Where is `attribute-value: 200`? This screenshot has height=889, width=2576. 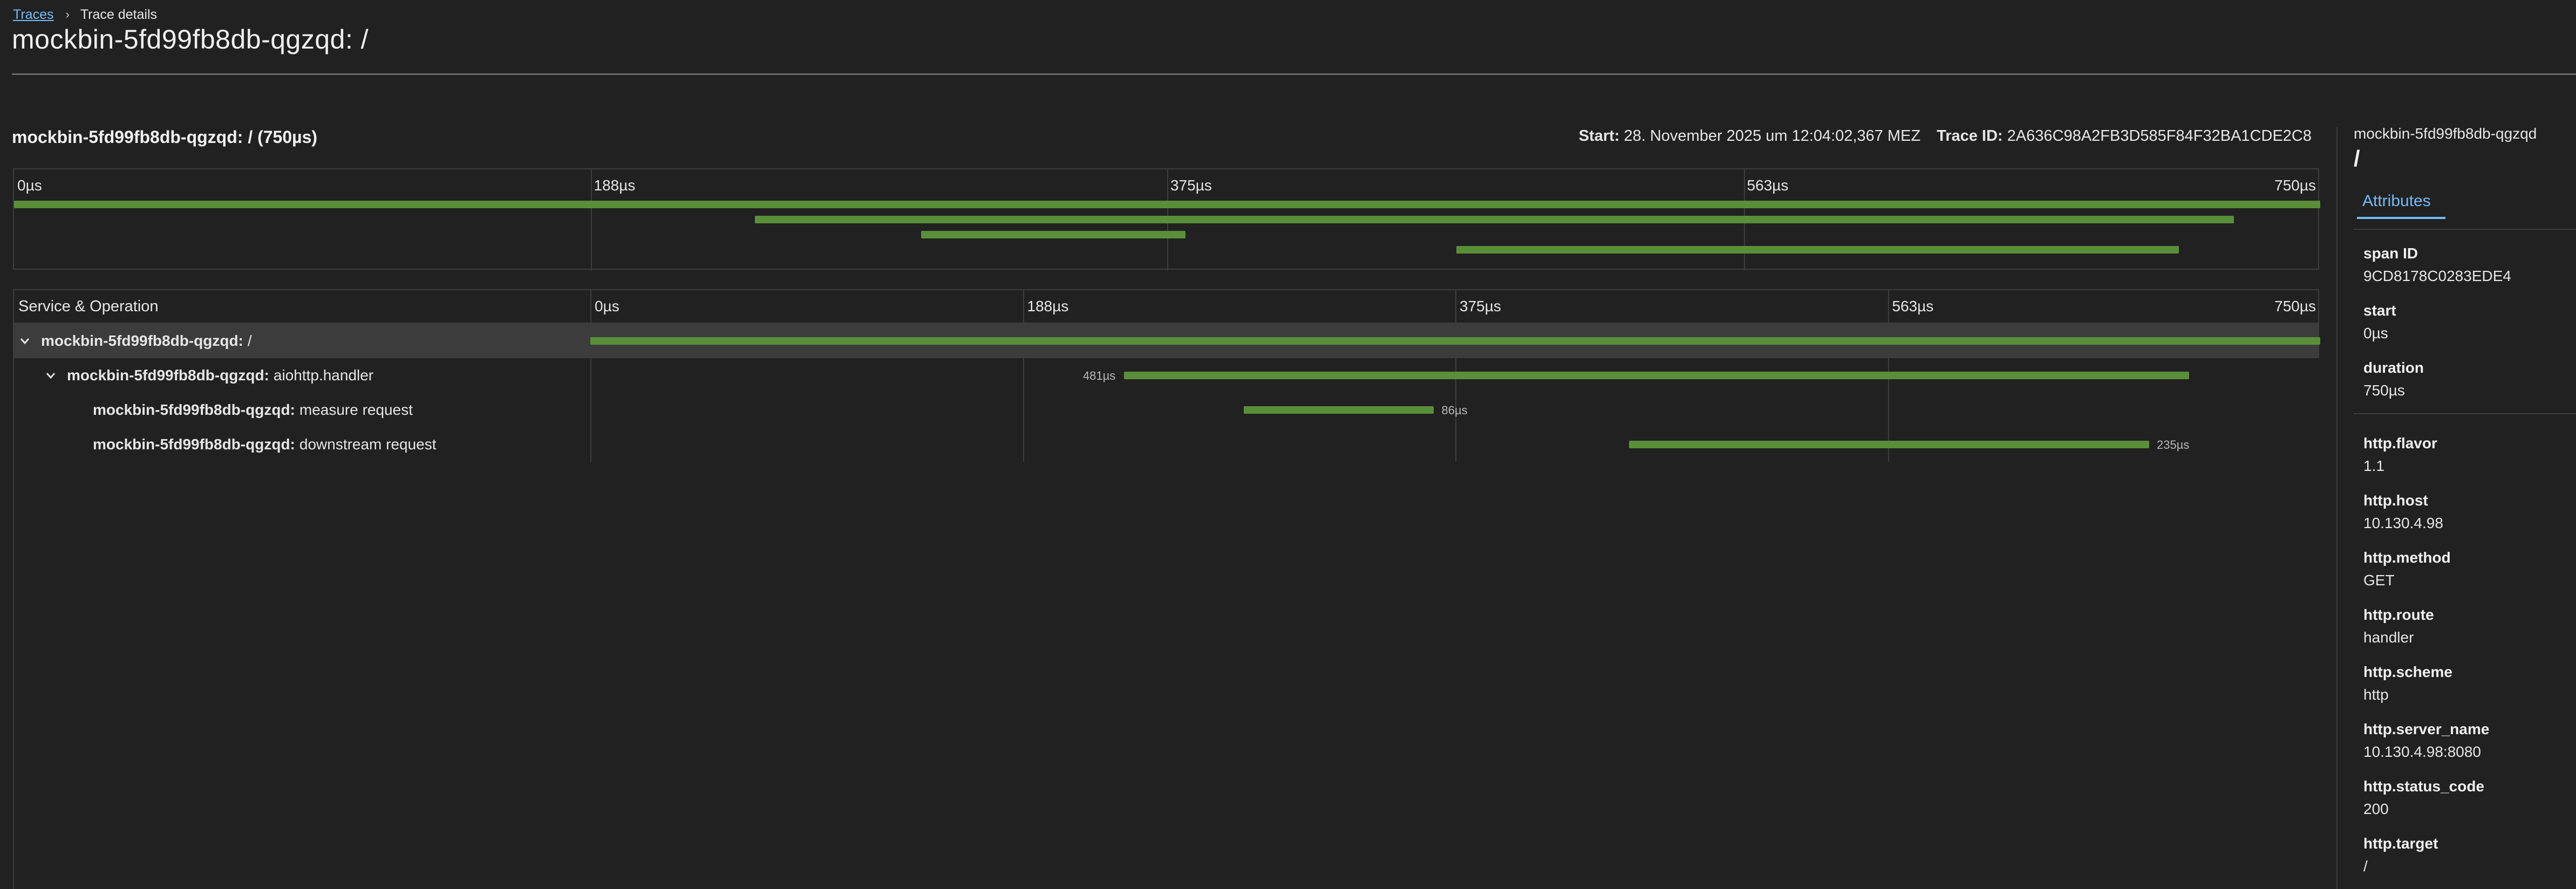
attribute-value: 200 is located at coordinates (2376, 809).